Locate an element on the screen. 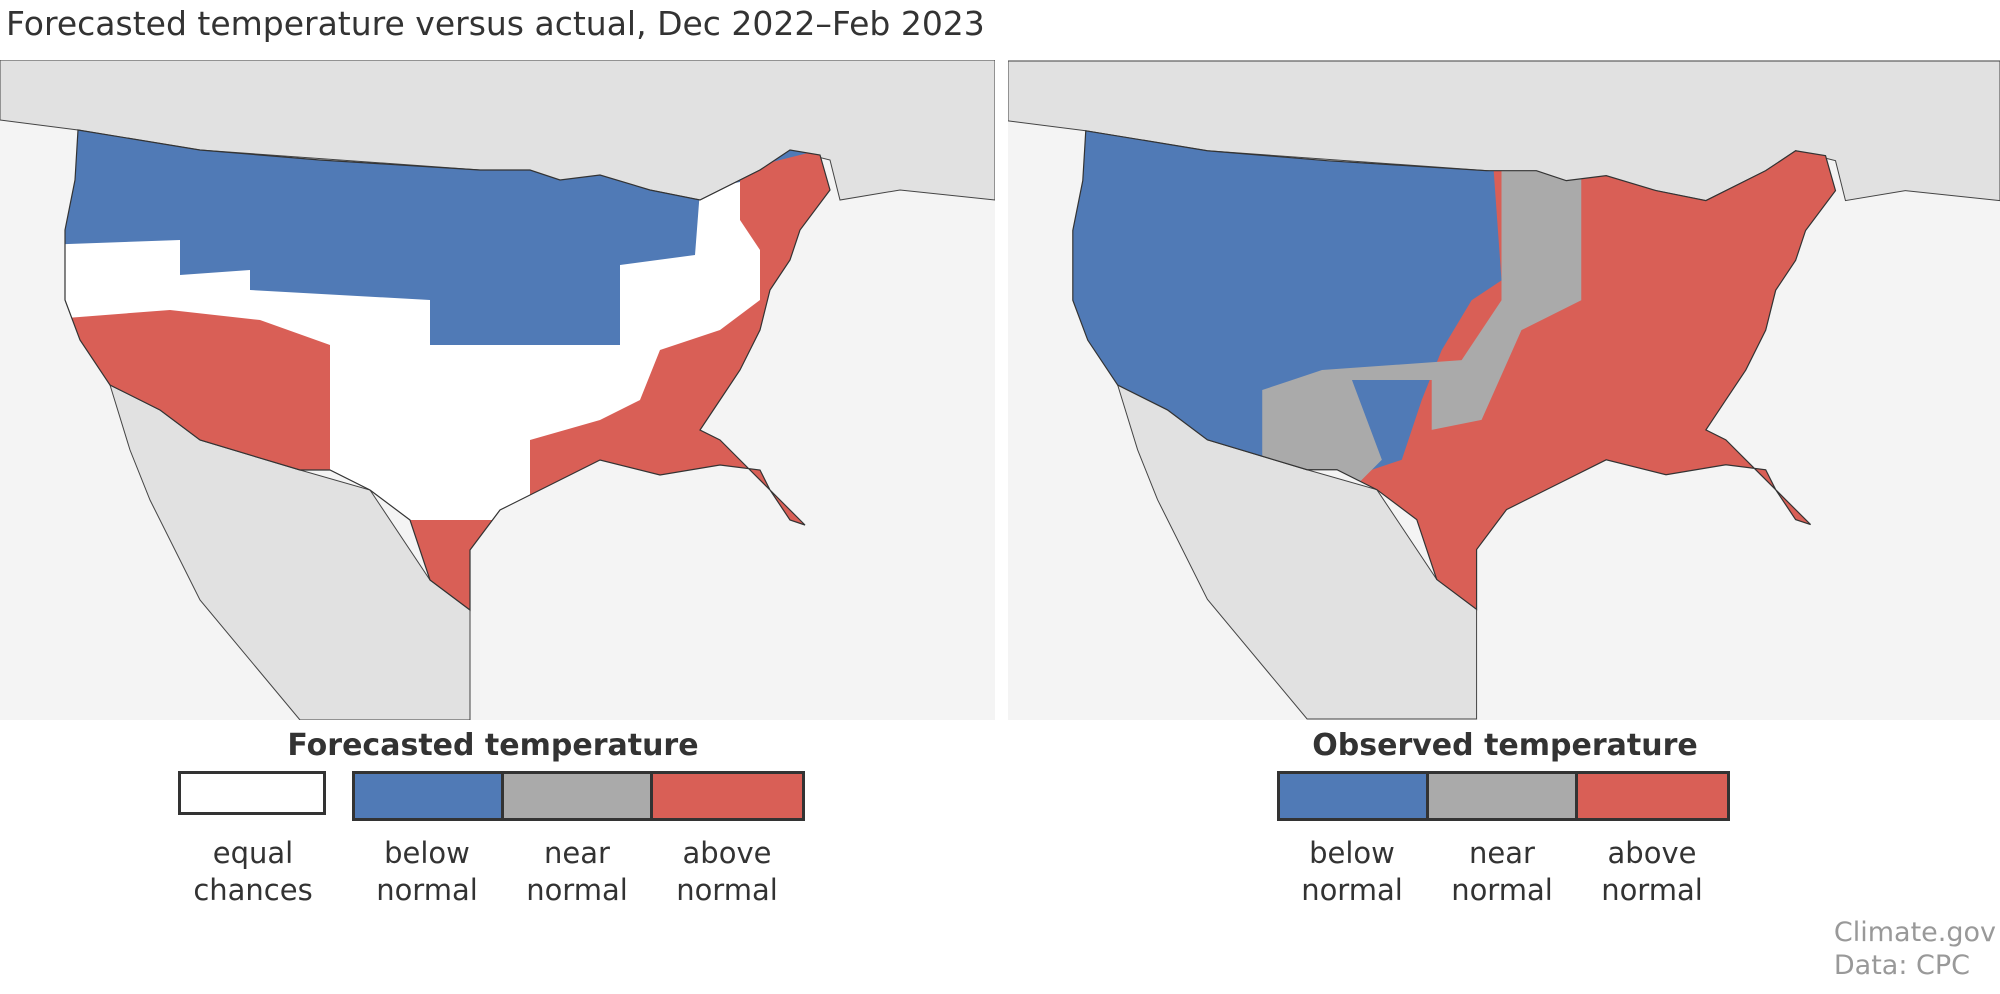 This screenshot has height=994, width=2000. region-near-normal is located at coordinates (1422, 320).